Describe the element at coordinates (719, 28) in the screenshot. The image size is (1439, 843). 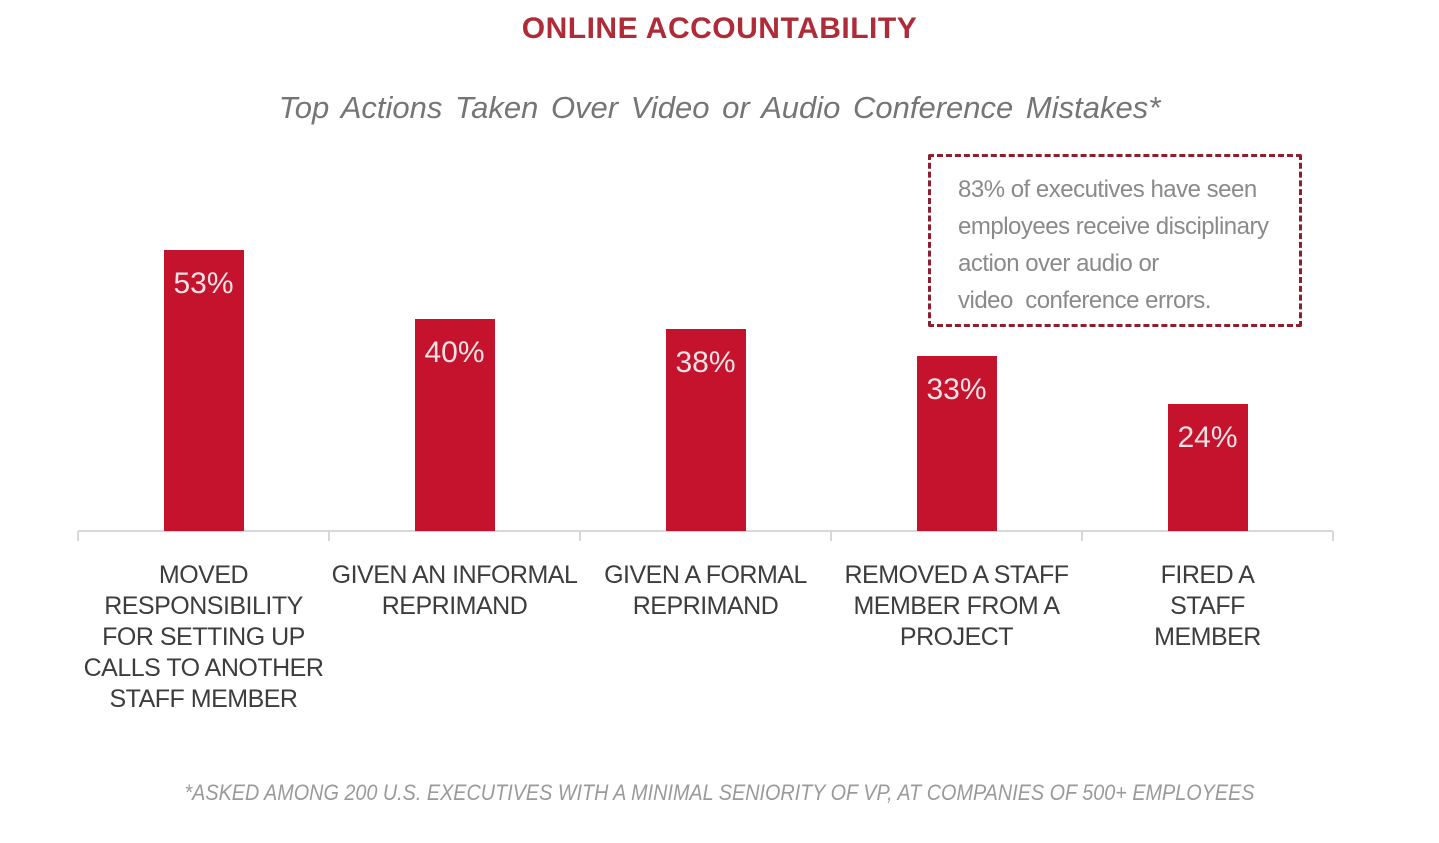
I see `page-title: ONLINE ACCOUNTABILITY` at that location.